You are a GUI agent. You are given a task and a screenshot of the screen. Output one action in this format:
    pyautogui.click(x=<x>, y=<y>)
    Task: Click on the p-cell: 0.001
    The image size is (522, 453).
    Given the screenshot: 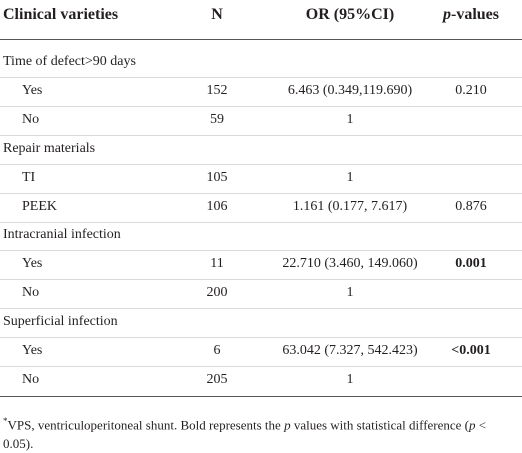 What is the action you would take?
    pyautogui.click(x=471, y=264)
    